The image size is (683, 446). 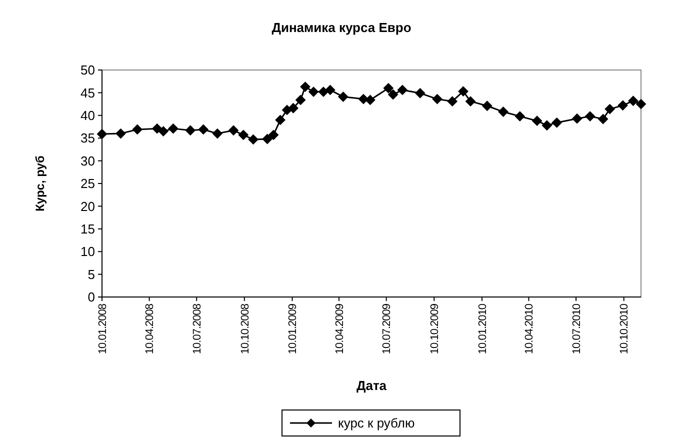 What do you see at coordinates (377, 423) in the screenshot?
I see `legend-label: курс к рублю` at bounding box center [377, 423].